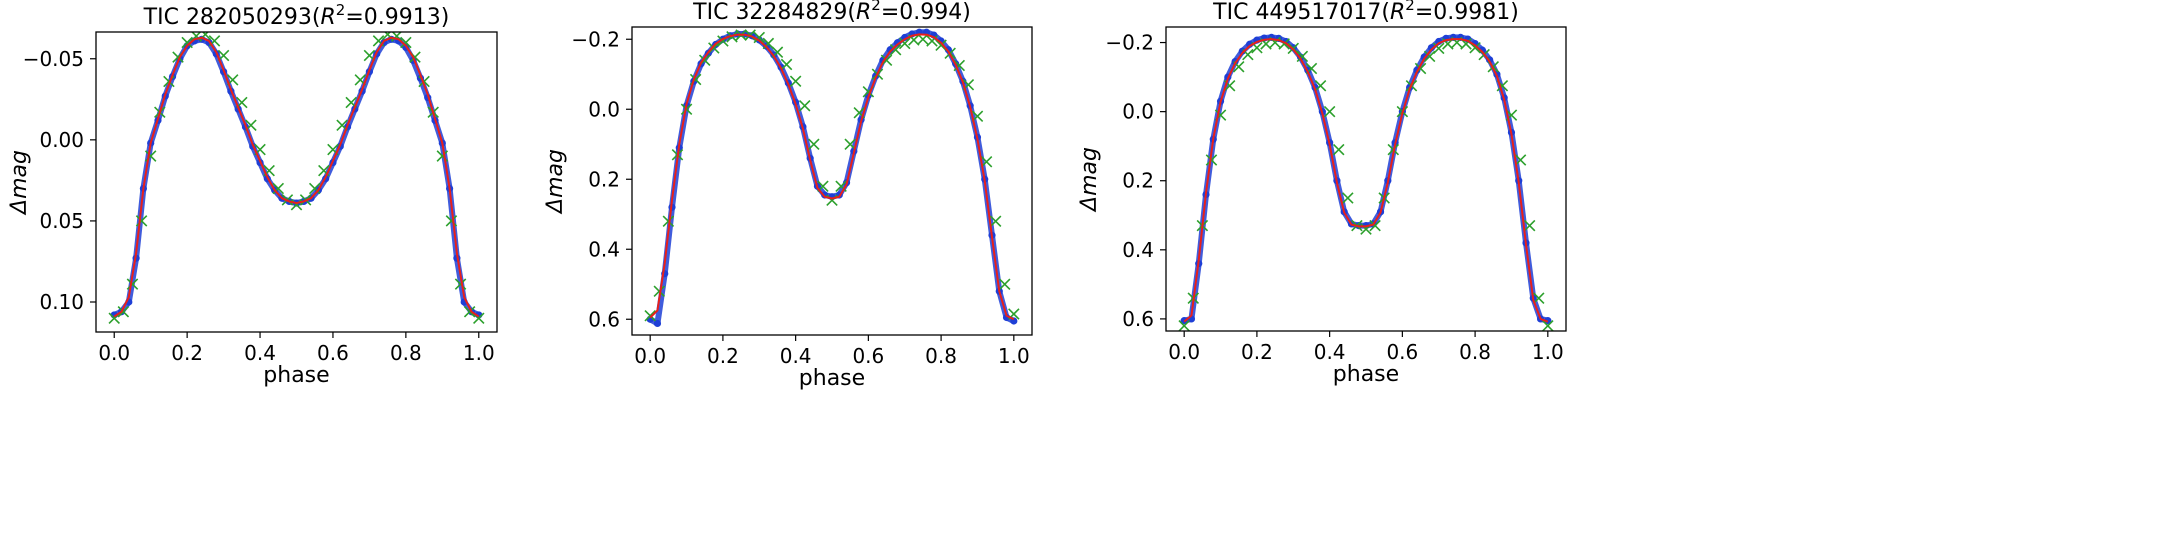 This screenshot has width=2161, height=537. Describe the element at coordinates (1301, 12) in the screenshot. I see `title-main: TIC 449517017(` at that location.